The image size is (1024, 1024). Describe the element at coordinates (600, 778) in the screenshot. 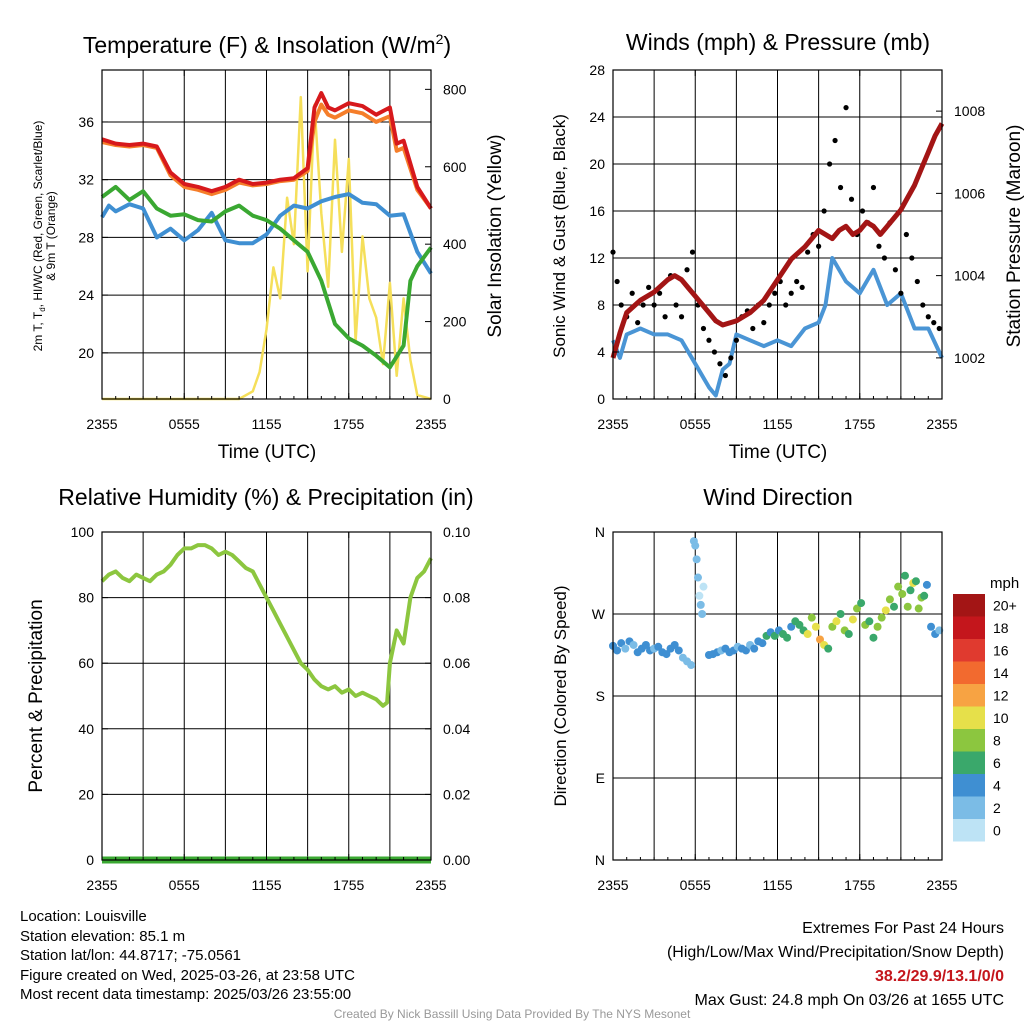

I see `dir-ytick-label: E` at that location.